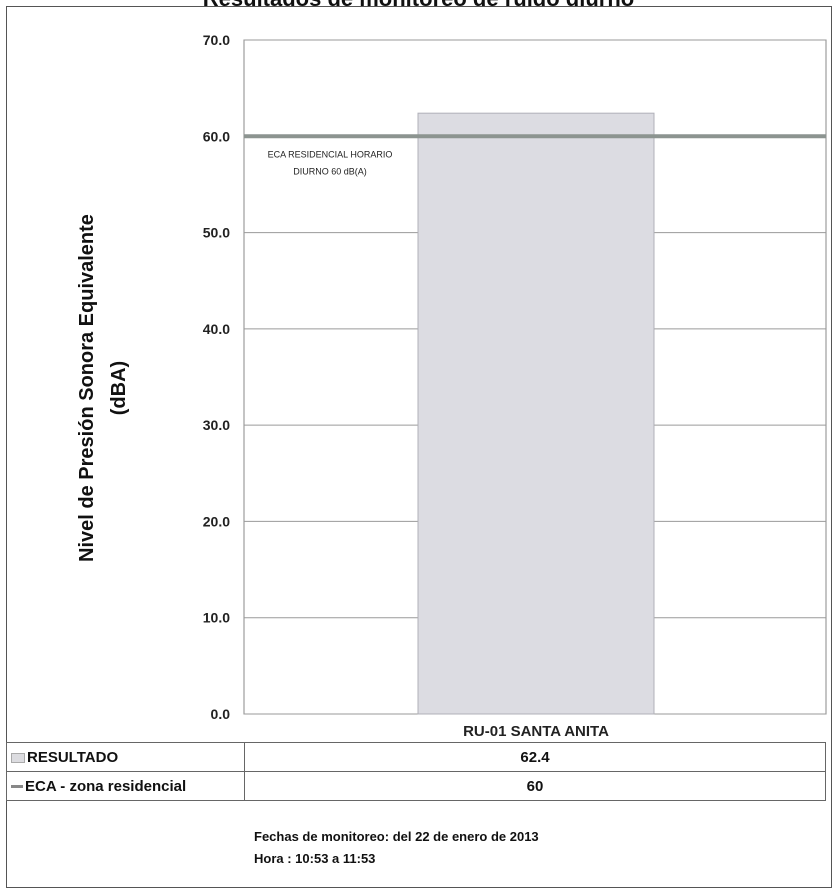 This screenshot has width=837, height=890. I want to click on eca-annotation-line2: DIURNO 60 dB(A), so click(330, 171).